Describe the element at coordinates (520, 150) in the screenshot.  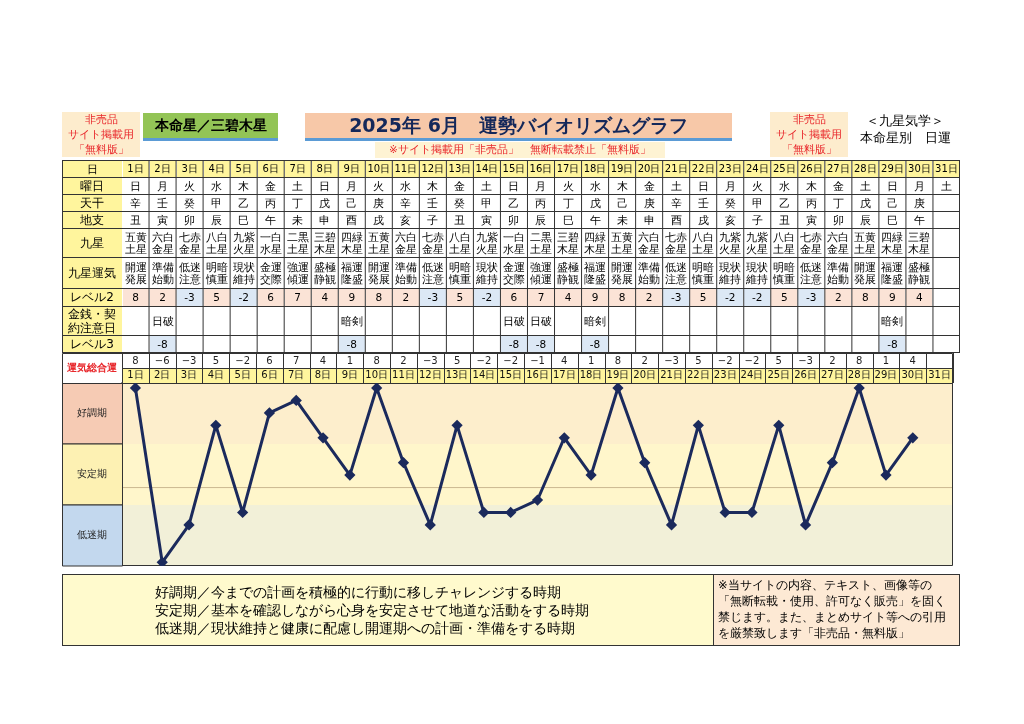
I see `text: ※サイト掲載用「非売品」 無断転載禁止「無料版」` at that location.